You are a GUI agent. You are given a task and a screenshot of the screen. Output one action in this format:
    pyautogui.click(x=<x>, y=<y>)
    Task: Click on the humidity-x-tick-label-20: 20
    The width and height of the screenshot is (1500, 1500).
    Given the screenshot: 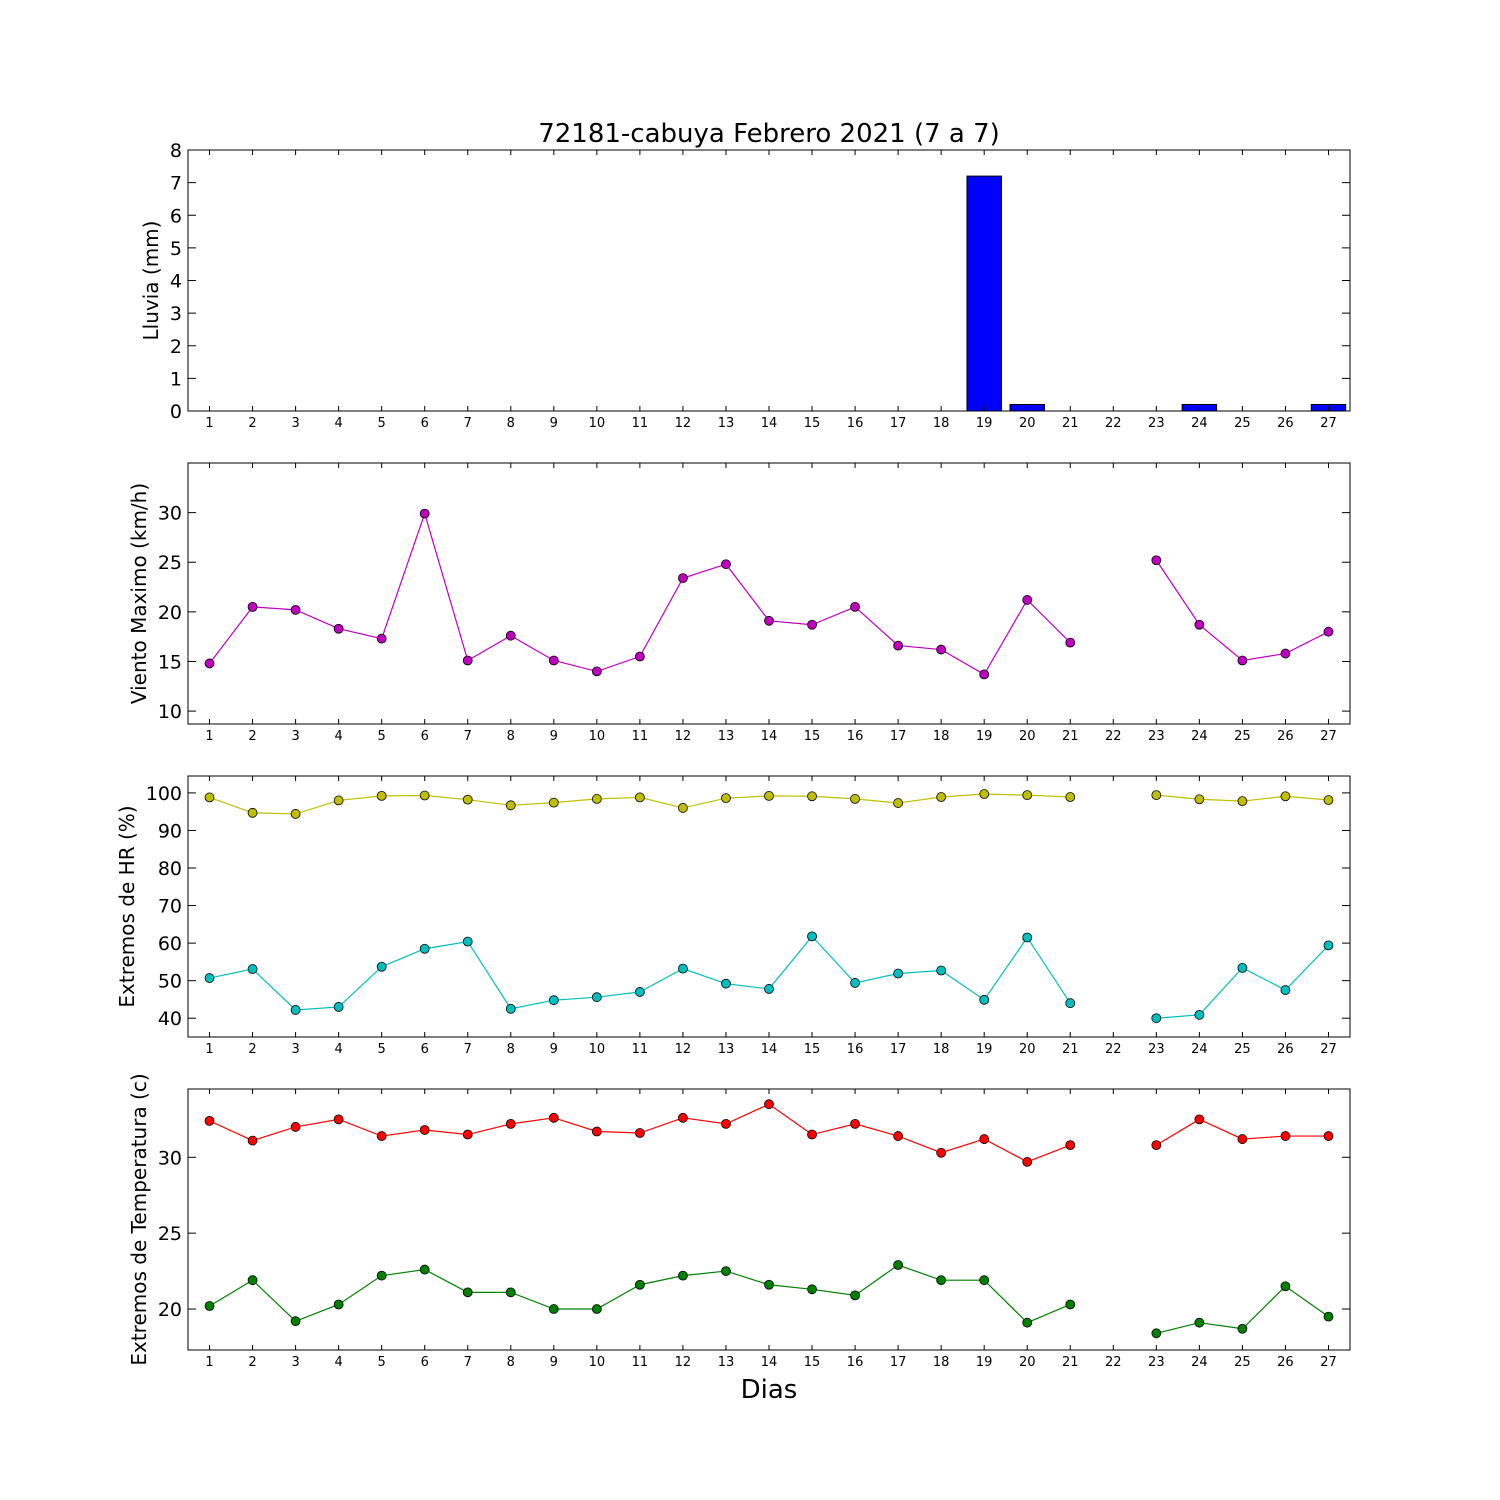 What is the action you would take?
    pyautogui.click(x=1027, y=1049)
    